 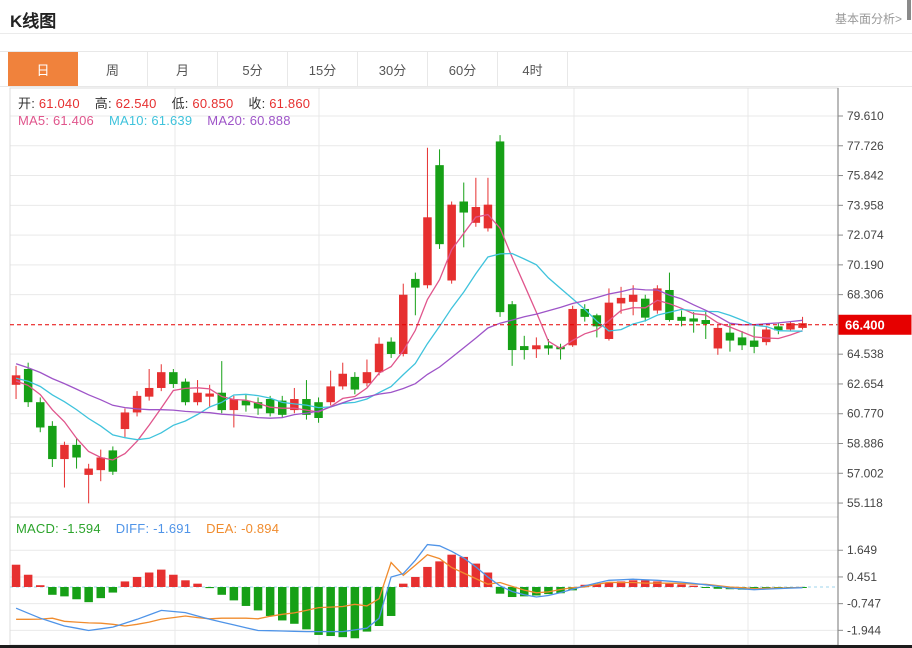 I want to click on tab-5min: 5分, so click(x=253, y=69).